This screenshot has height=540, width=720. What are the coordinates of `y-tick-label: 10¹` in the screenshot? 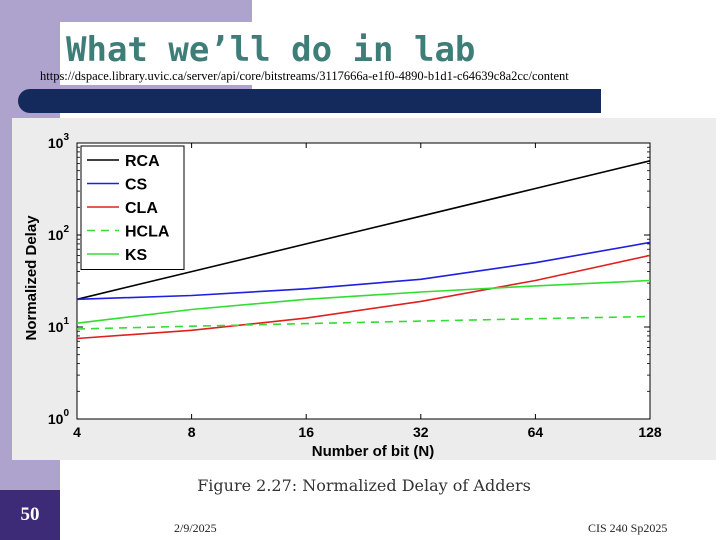 It's located at (59, 325).